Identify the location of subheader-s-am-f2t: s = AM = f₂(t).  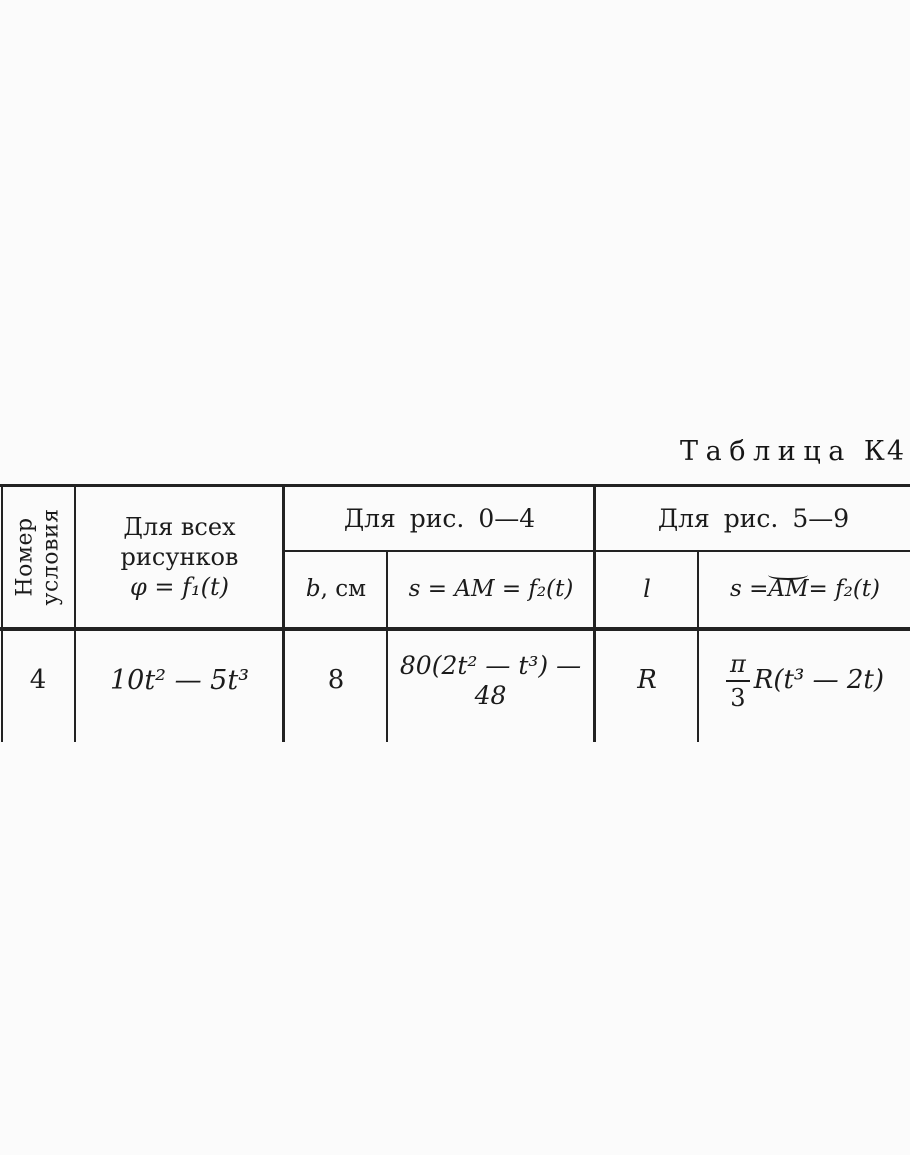
(491, 588).